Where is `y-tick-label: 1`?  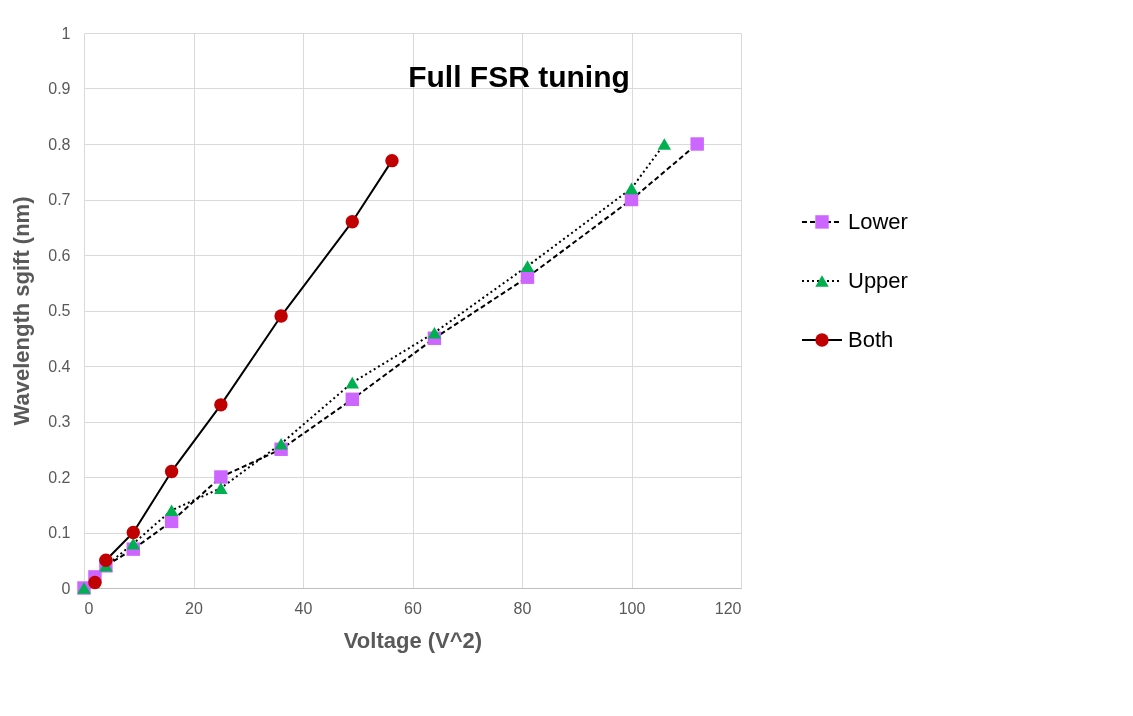
y-tick-label: 1 is located at coordinates (66, 33).